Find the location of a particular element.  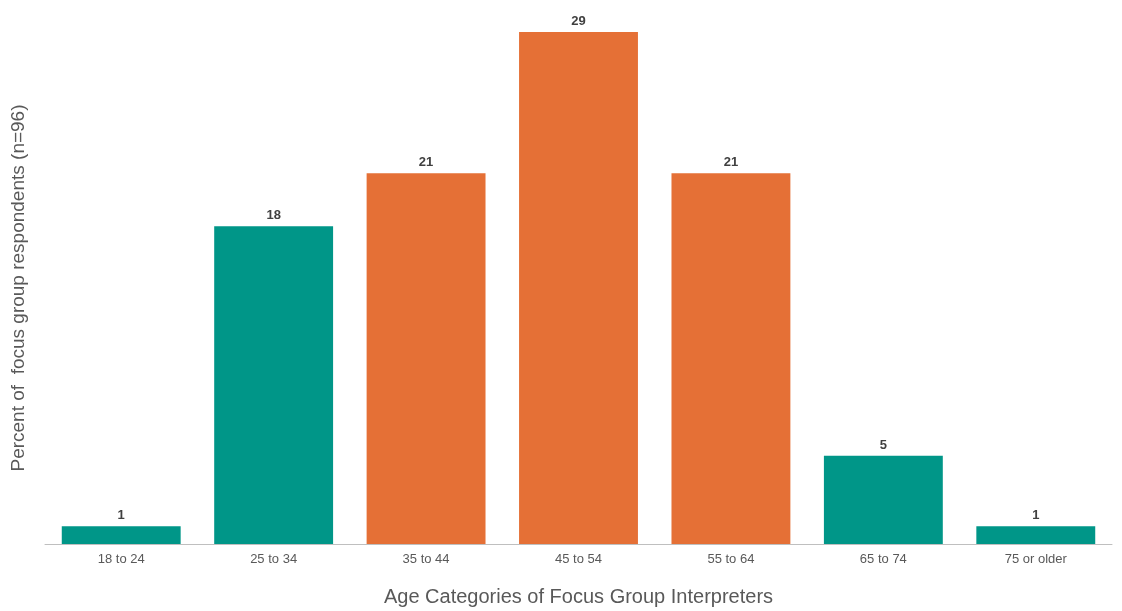

data-label: 5 is located at coordinates (883, 444).